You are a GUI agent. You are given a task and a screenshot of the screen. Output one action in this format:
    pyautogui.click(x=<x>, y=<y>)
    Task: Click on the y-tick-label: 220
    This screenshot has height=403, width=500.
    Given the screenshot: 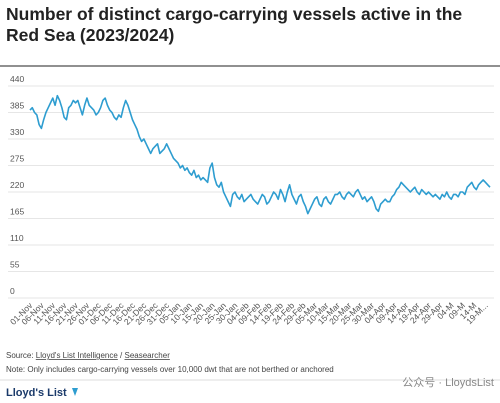 What is the action you would take?
    pyautogui.click(x=17, y=185)
    